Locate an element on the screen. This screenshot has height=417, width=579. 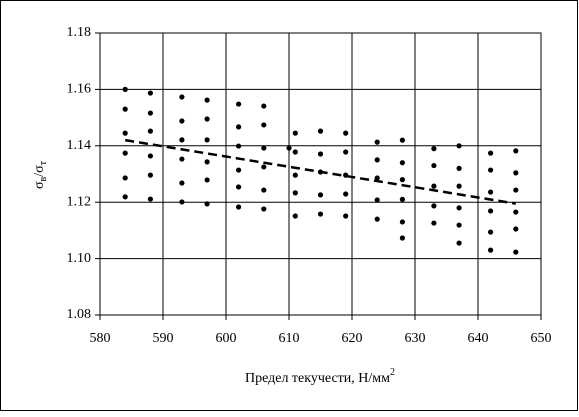
y-axis-label-part: /σ is located at coordinates (39, 171).